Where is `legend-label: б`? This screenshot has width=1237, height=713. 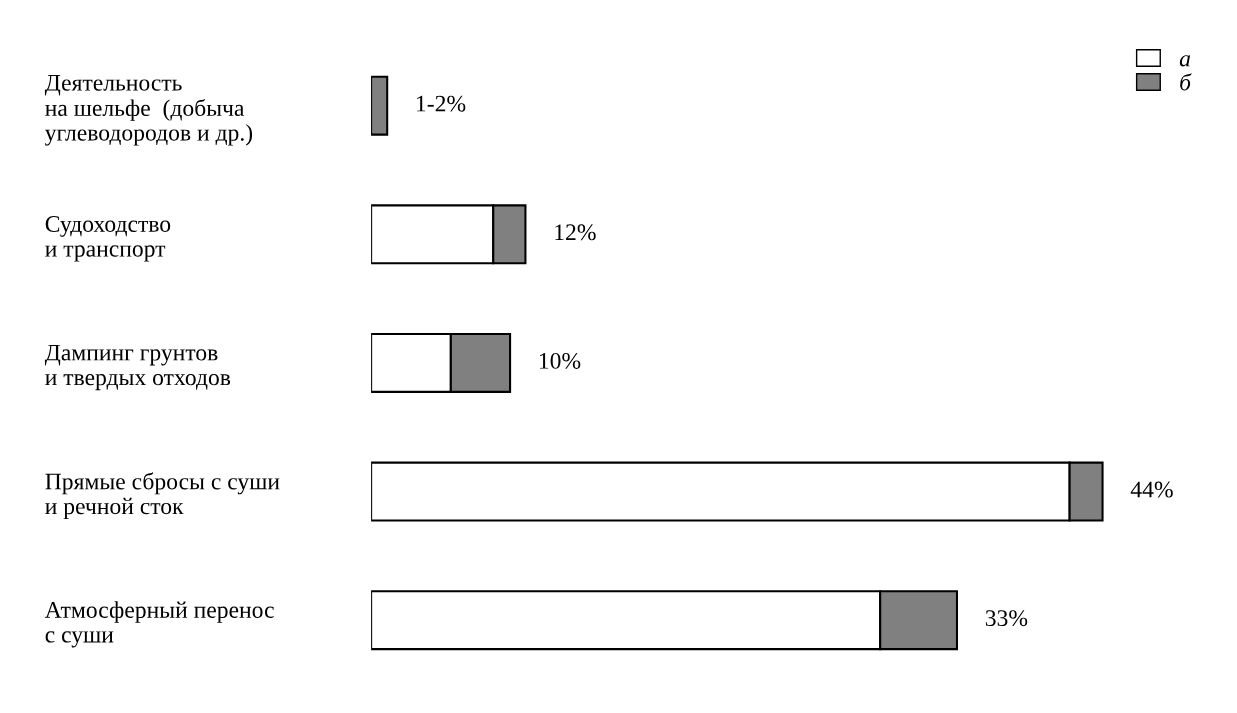 legend-label: б is located at coordinates (1186, 82).